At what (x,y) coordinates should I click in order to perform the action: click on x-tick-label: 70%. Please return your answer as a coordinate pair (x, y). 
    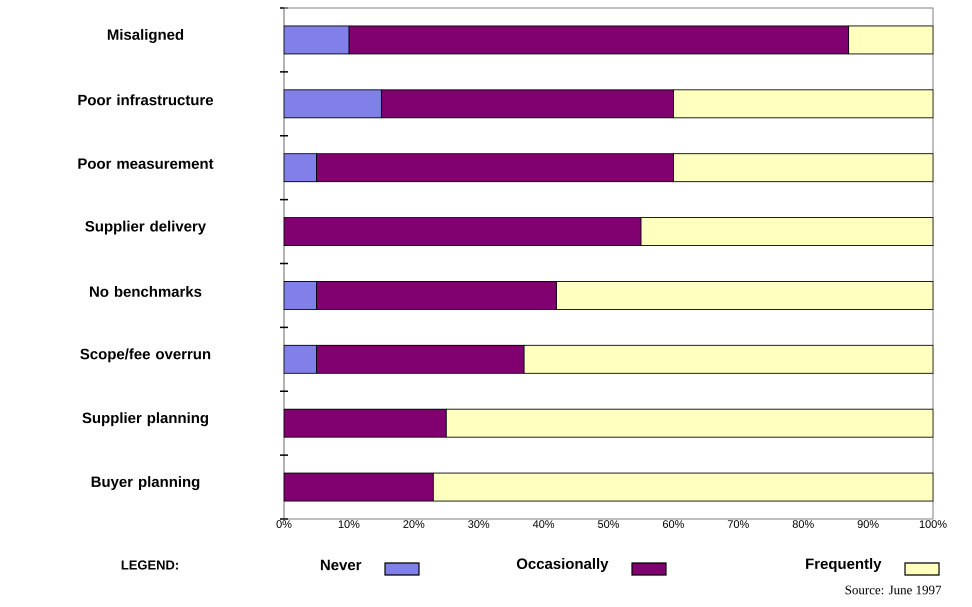
    Looking at the image, I should click on (738, 524).